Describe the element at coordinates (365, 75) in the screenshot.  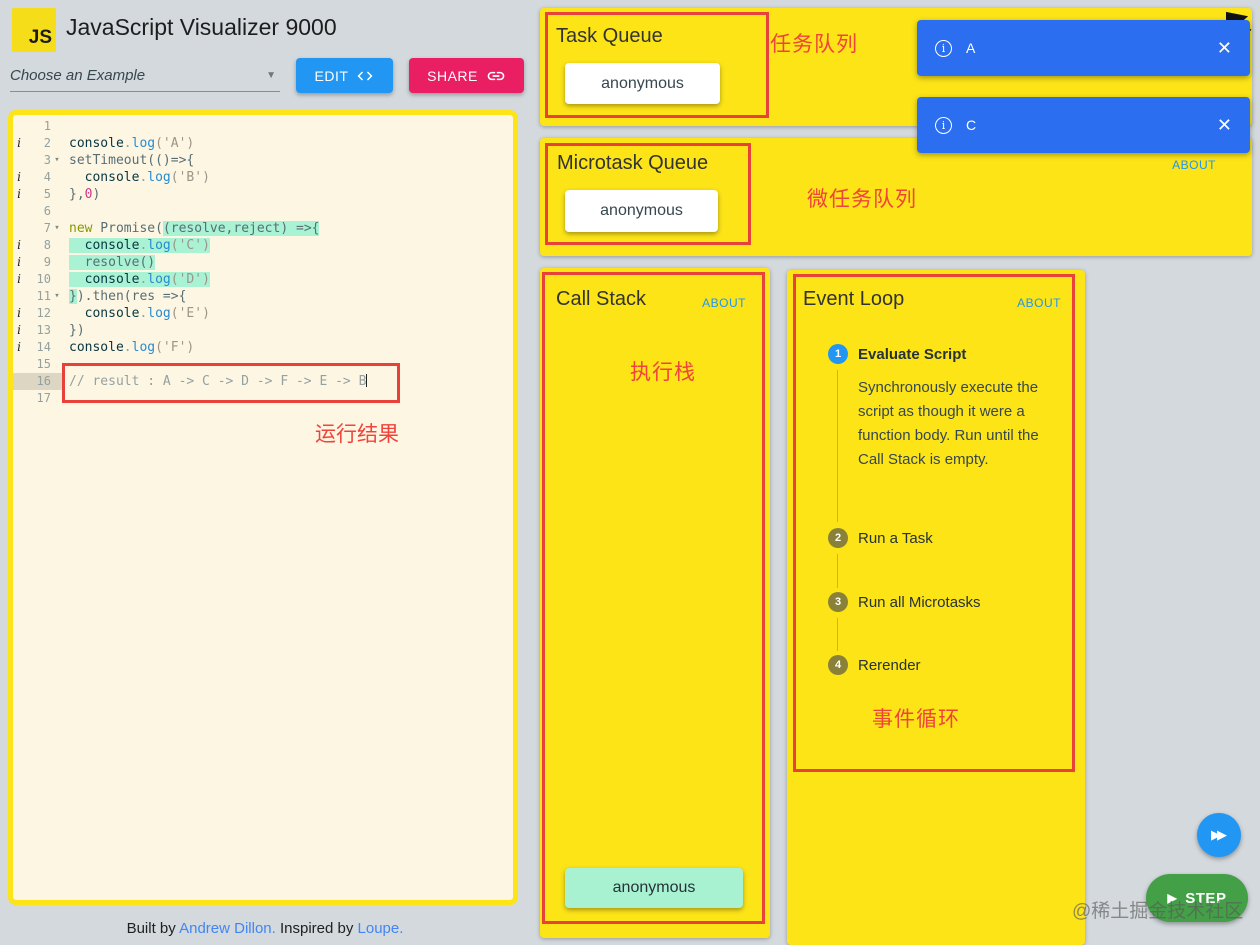
I see `code-icon` at that location.